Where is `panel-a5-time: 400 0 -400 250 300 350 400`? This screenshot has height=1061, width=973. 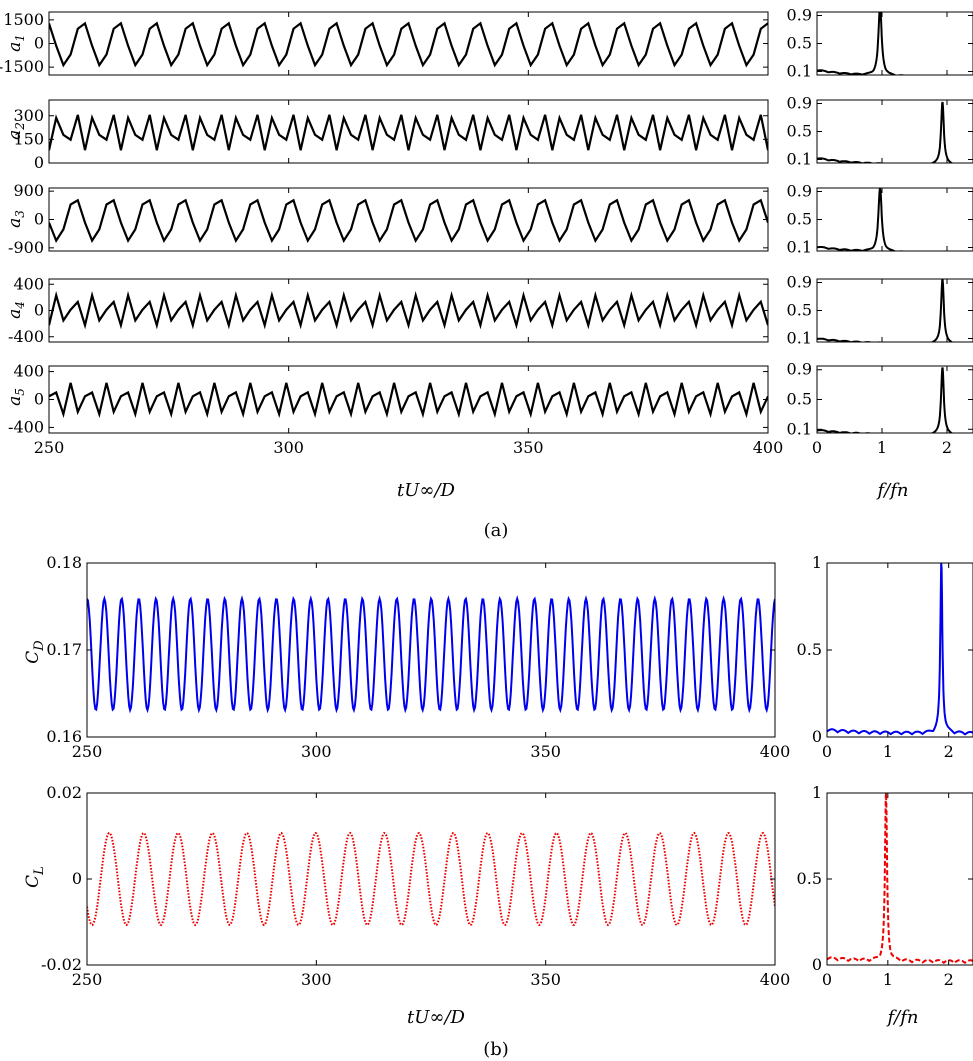
panel-a5-time: 400 0 -400 250 300 350 400 is located at coordinates (395, 409).